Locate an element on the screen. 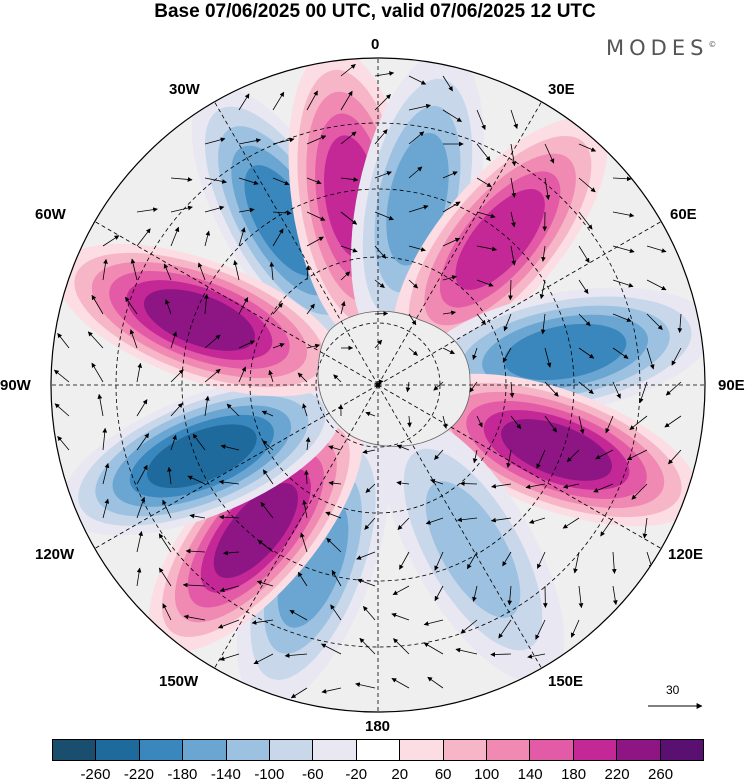 This screenshot has width=750, height=783. colorbar-tick-label: -60 is located at coordinates (312, 774).